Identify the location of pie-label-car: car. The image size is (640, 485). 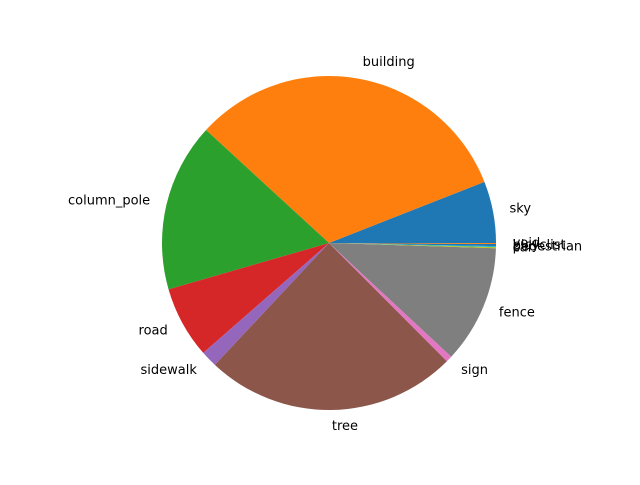
(523, 248).